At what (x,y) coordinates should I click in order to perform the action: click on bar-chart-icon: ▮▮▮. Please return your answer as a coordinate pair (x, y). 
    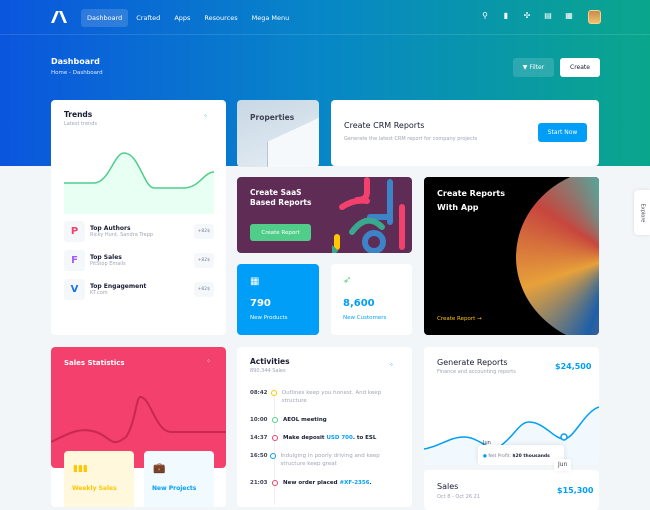
    Looking at the image, I should click on (80, 469).